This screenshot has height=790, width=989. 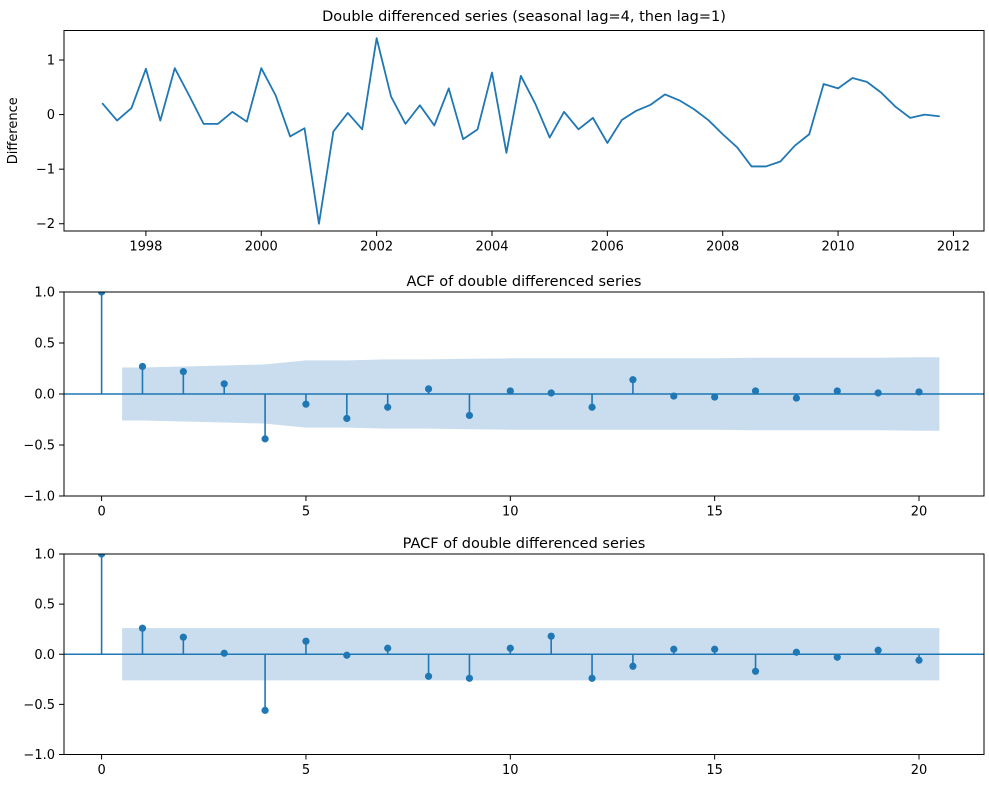 What do you see at coordinates (51, 61) in the screenshot?
I see `y-tick-label: 1` at bounding box center [51, 61].